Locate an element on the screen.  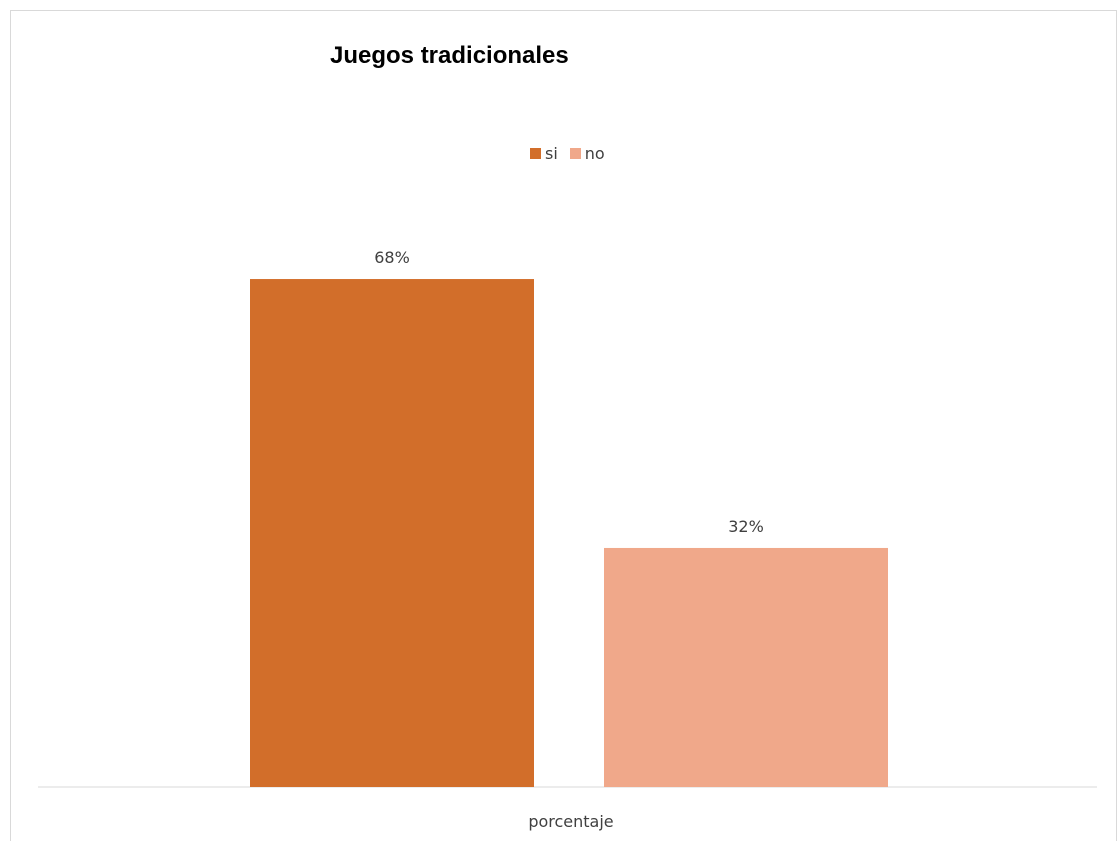
legend-item-no: no is located at coordinates (587, 153).